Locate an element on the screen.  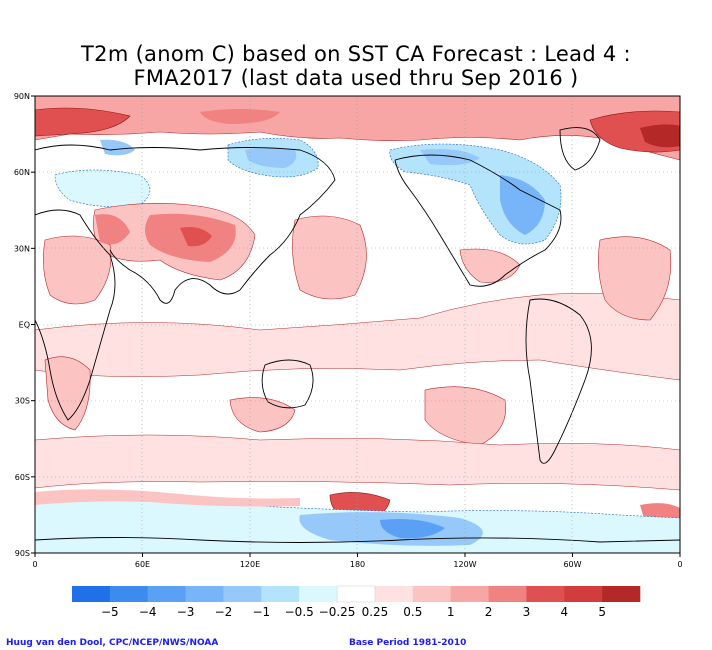
lon-label: 180 is located at coordinates (357, 564).